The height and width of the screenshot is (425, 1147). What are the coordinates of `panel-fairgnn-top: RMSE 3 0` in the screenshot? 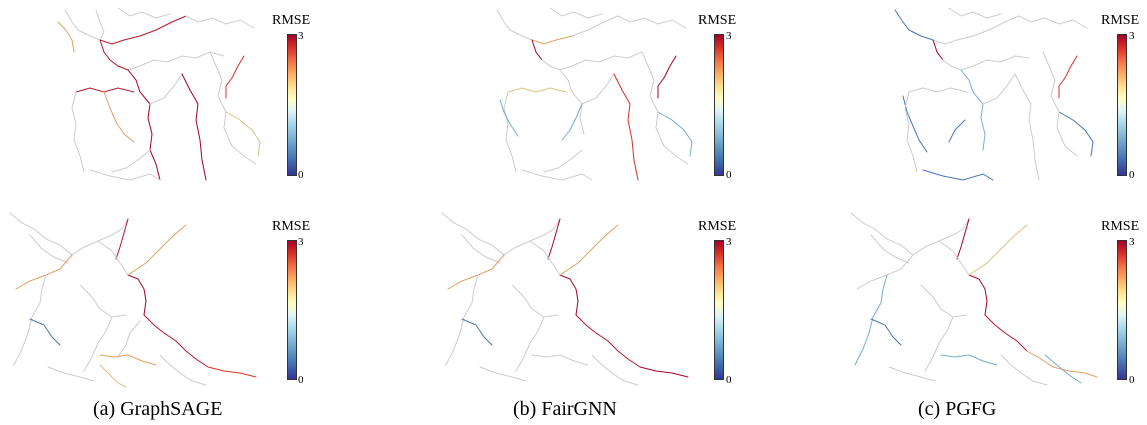 It's located at (597, 95).